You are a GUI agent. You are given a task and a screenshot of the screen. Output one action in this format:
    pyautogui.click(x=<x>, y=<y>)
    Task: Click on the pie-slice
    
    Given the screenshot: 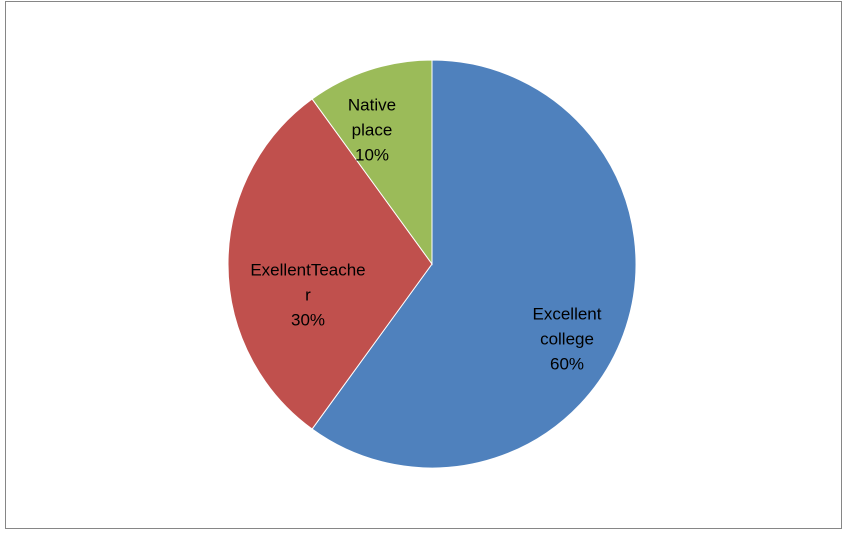 What is the action you would take?
    pyautogui.click(x=372, y=162)
    